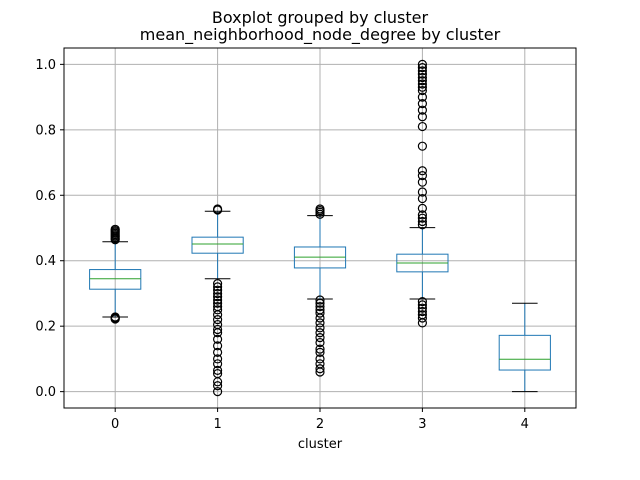  What do you see at coordinates (45, 65) in the screenshot?
I see `y-tick-label: 1.0` at bounding box center [45, 65].